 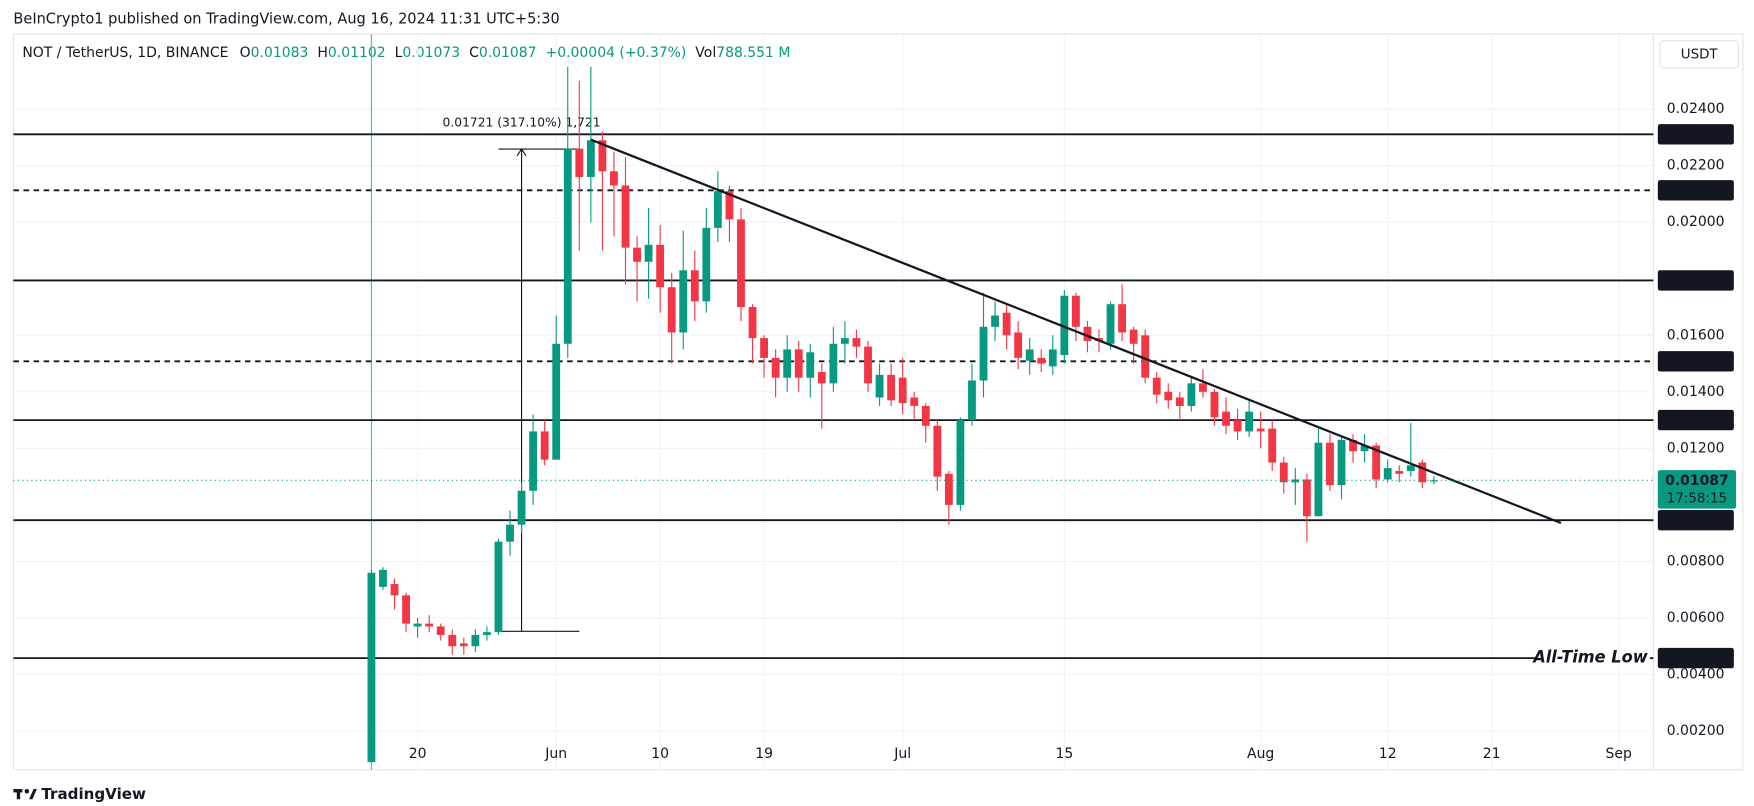 I want to click on x-tick-label: 19, so click(x=764, y=754).